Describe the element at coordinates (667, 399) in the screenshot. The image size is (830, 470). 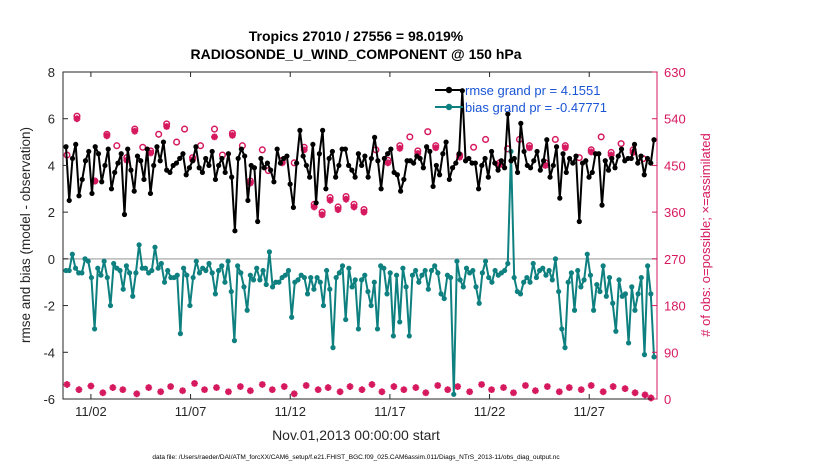
I see `y-right-tick-label: 0` at that location.